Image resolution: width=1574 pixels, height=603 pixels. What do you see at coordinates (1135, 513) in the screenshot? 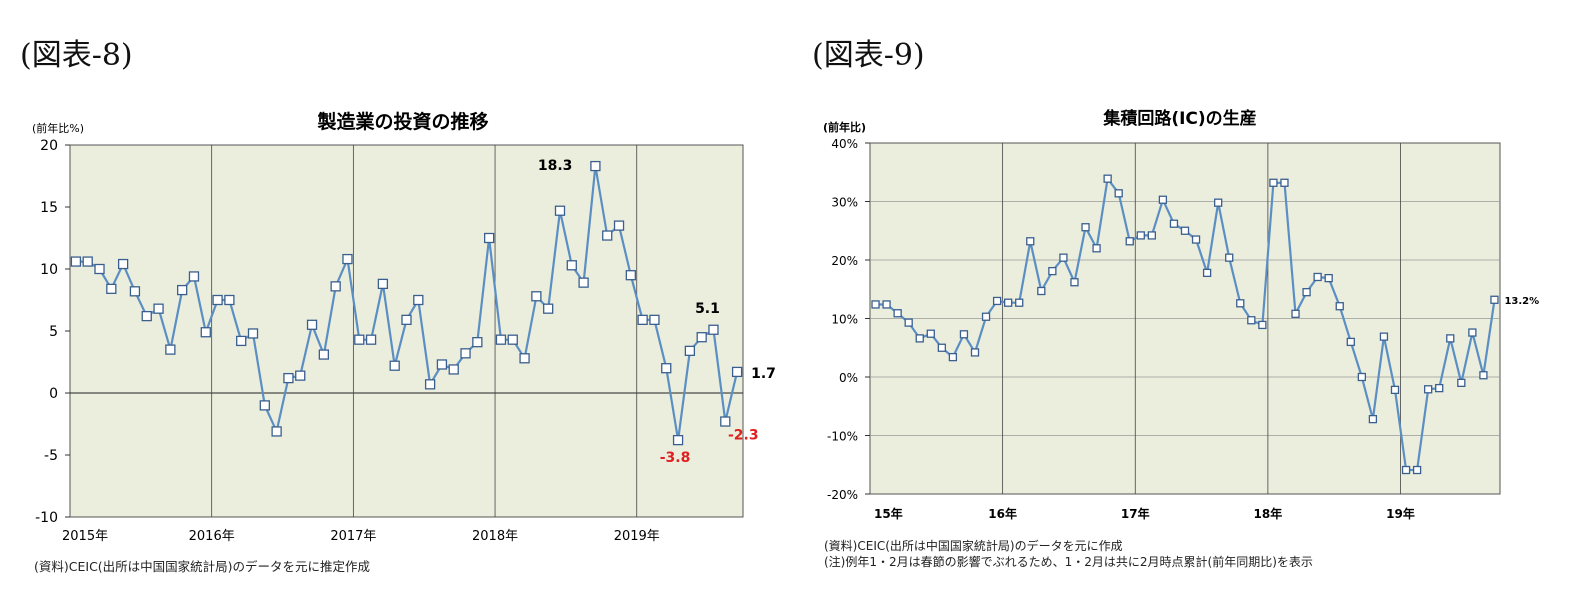
I see `x-tick-label: 17年` at bounding box center [1135, 513].